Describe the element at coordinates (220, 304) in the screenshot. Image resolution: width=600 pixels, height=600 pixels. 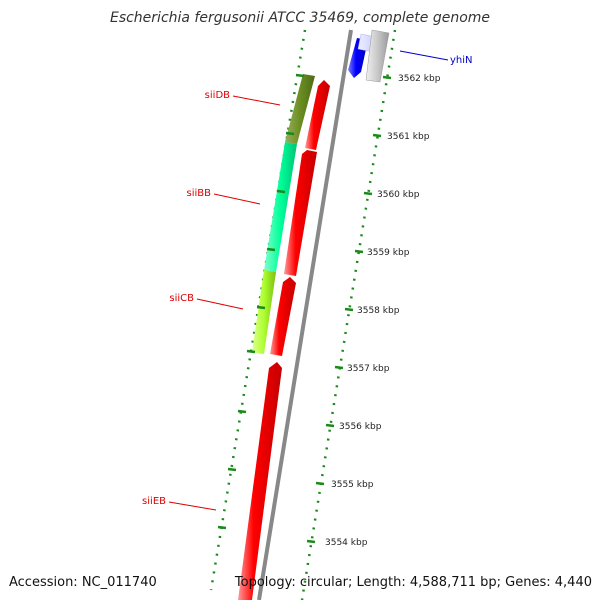
I see `leader-siiCB` at that location.